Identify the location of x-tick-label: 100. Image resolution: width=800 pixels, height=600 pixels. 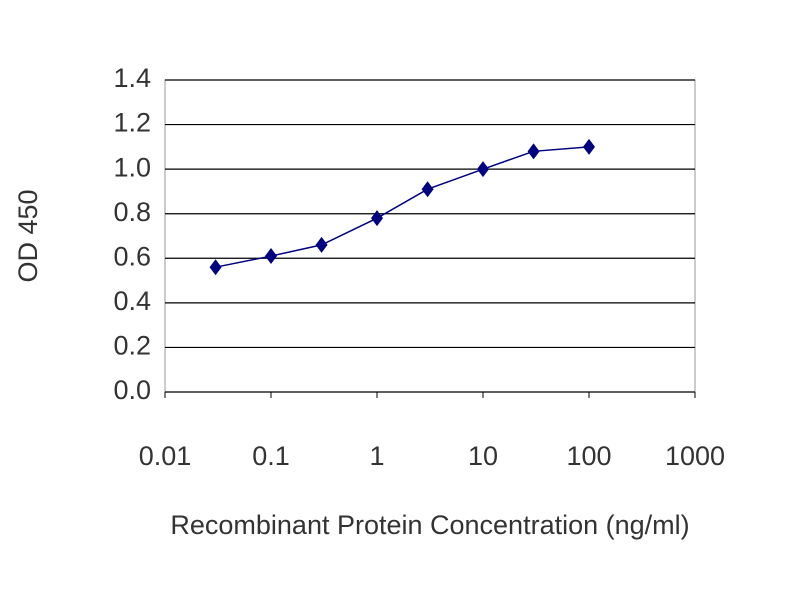
(588, 456).